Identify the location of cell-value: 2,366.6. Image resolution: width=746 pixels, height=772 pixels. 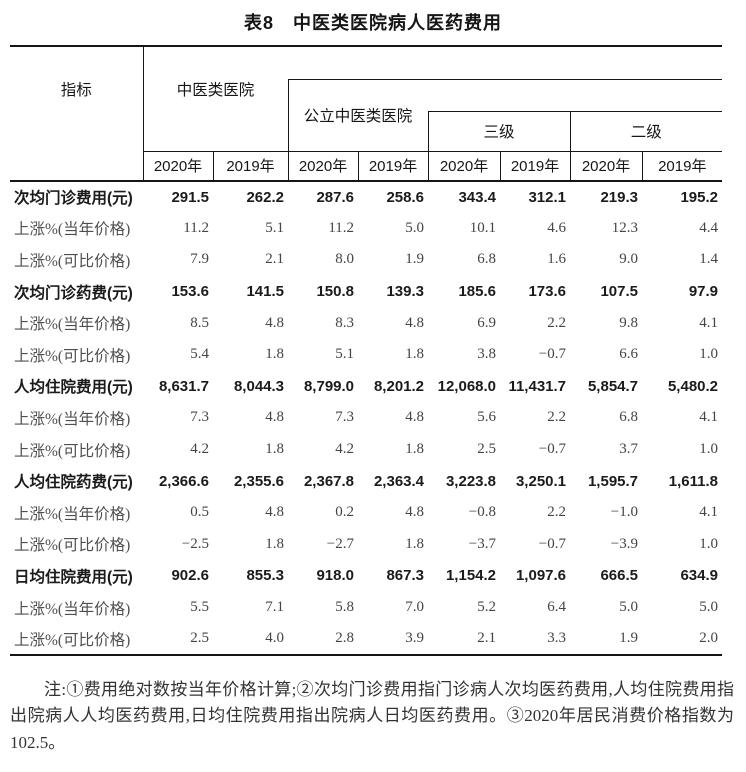
(183, 481).